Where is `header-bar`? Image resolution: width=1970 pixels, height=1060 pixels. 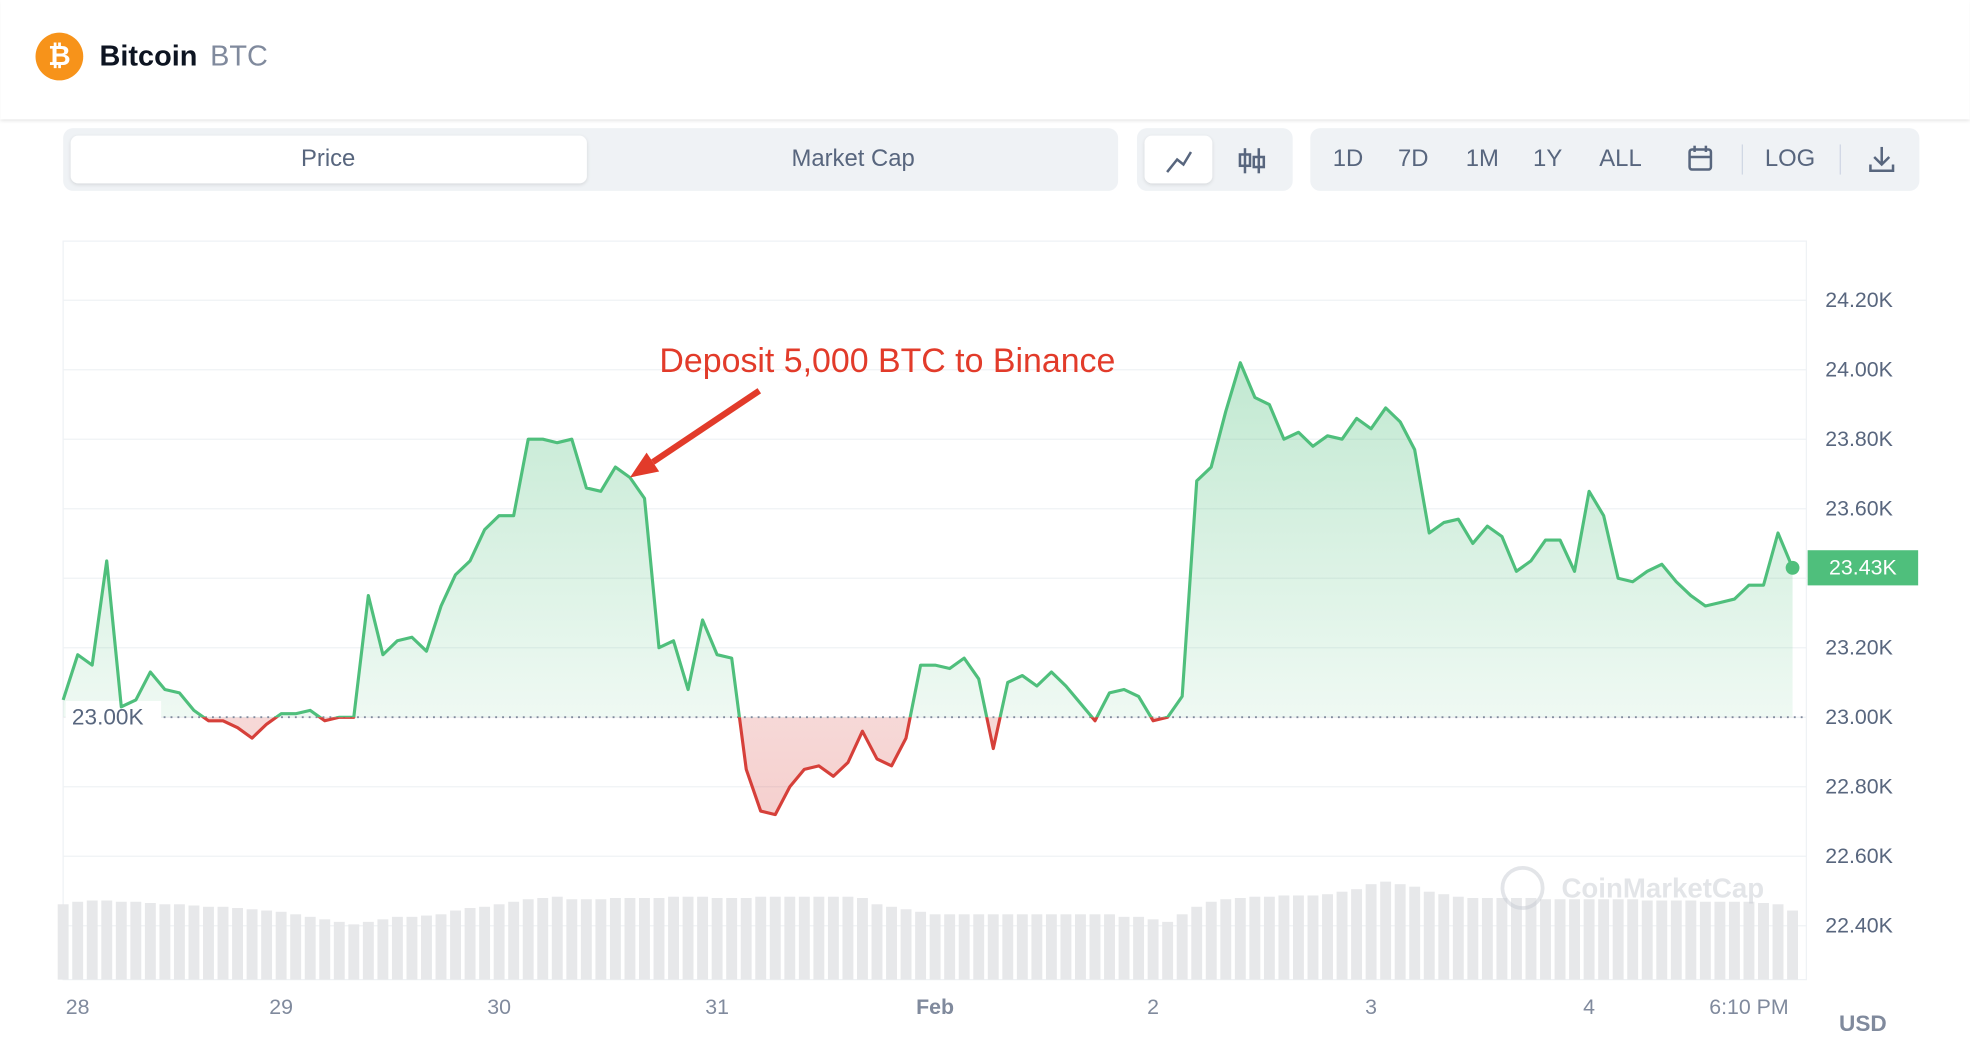 header-bar is located at coordinates (985, 60).